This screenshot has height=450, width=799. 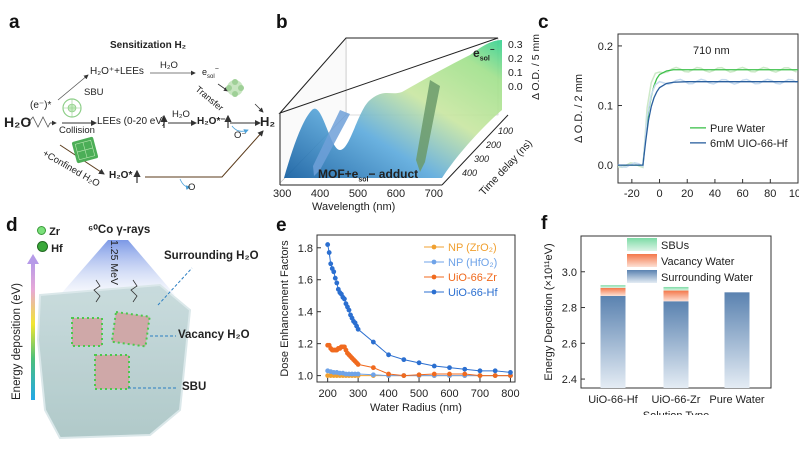 I want to click on b-ztick: 0.1, so click(x=515, y=73).